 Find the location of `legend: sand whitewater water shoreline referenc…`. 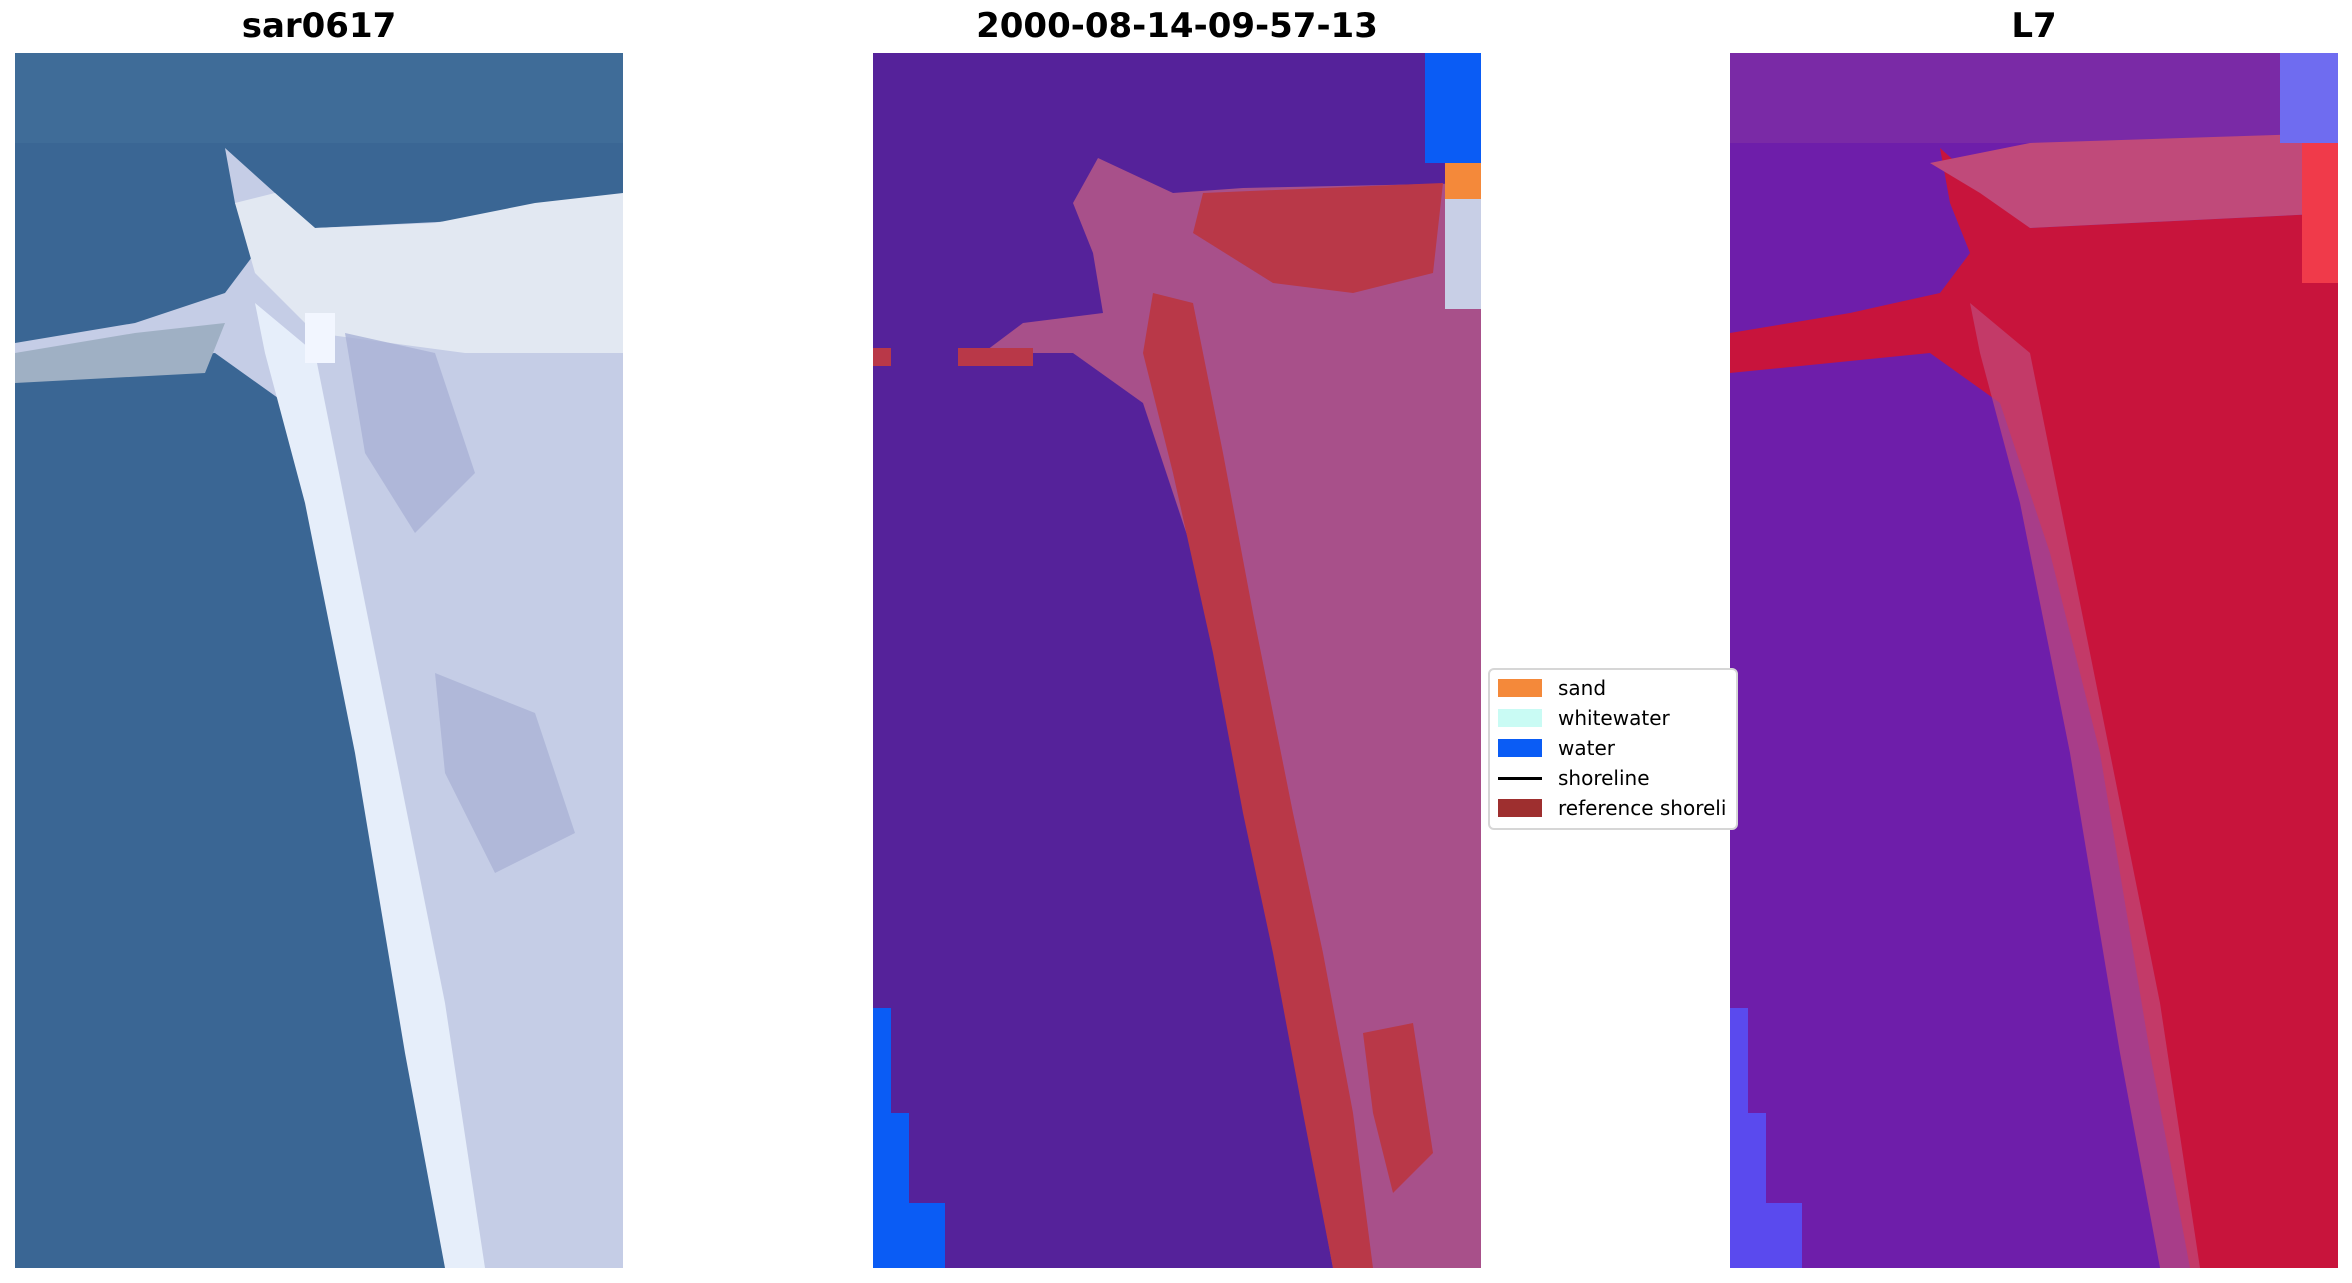

legend: sand whitewater water shoreline referenc… is located at coordinates (1613, 749).